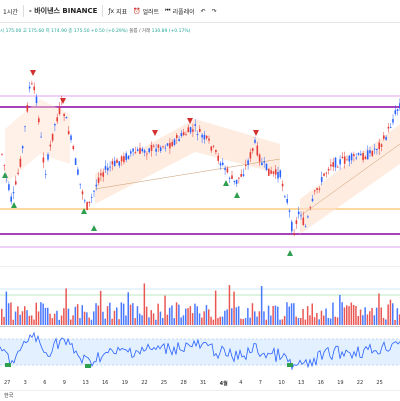  I want to click on time-axis-label: 3, so click(25, 383).